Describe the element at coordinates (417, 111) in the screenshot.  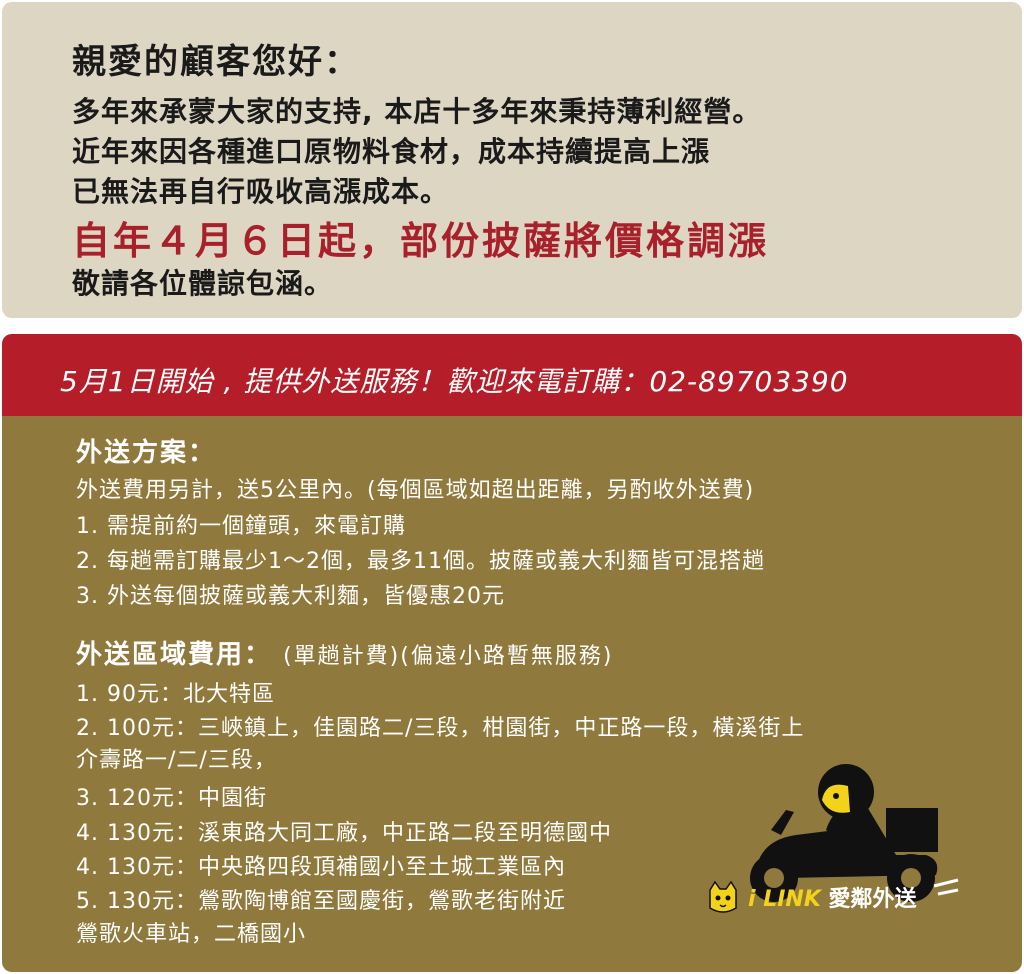
I see `notice-line: 多年來承蒙大家的支持, 本店十多年來秉持薄利經營。` at that location.